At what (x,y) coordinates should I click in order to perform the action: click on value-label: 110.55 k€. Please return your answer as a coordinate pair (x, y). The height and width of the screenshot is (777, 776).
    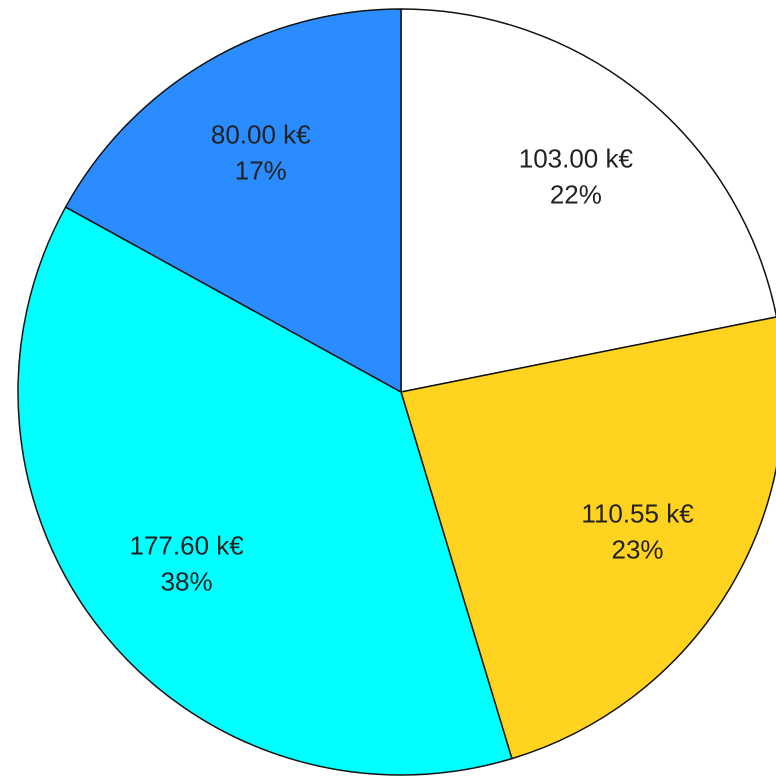
    Looking at the image, I should click on (637, 514).